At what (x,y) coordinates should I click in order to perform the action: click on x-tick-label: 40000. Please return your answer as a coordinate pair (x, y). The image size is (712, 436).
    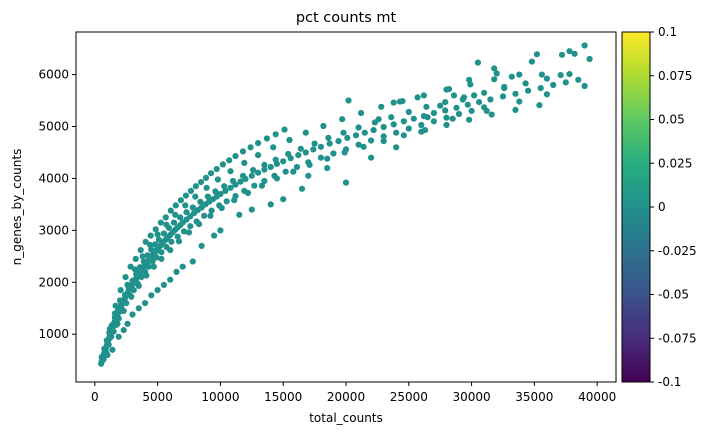
    Looking at the image, I should click on (597, 397).